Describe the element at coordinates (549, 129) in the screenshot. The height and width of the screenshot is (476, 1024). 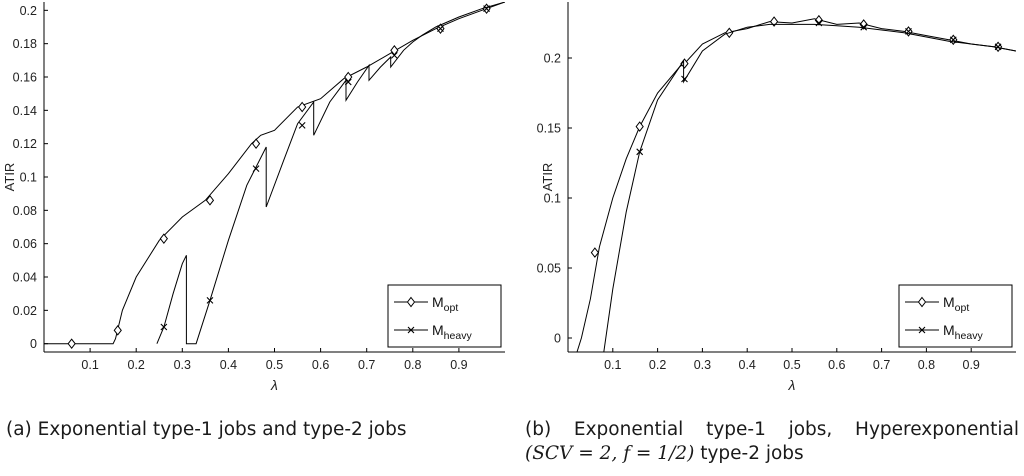
I see `y-tick-label: 0.15` at that location.